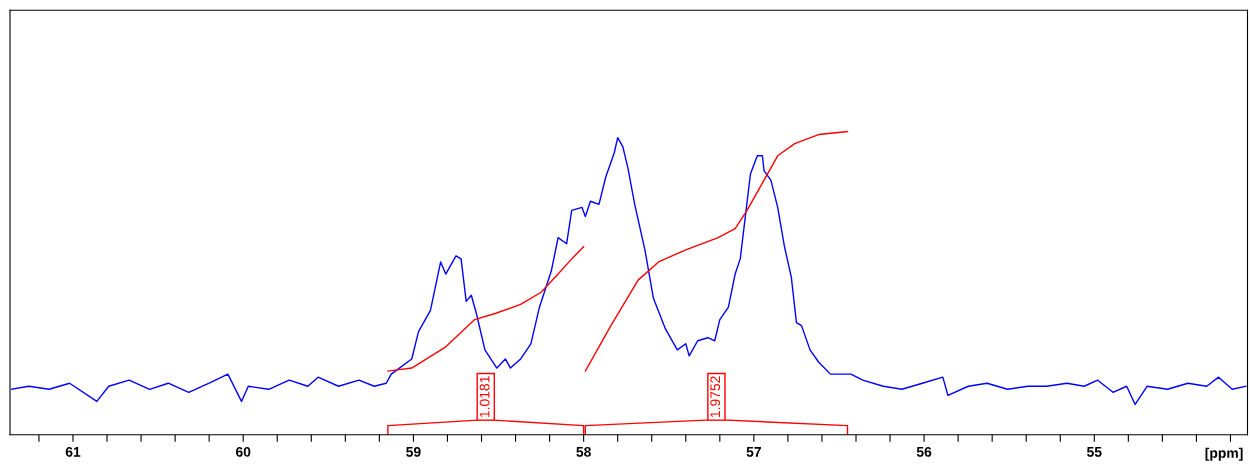 The image size is (1250, 465). I want to click on x-tick-label: 56, so click(924, 451).